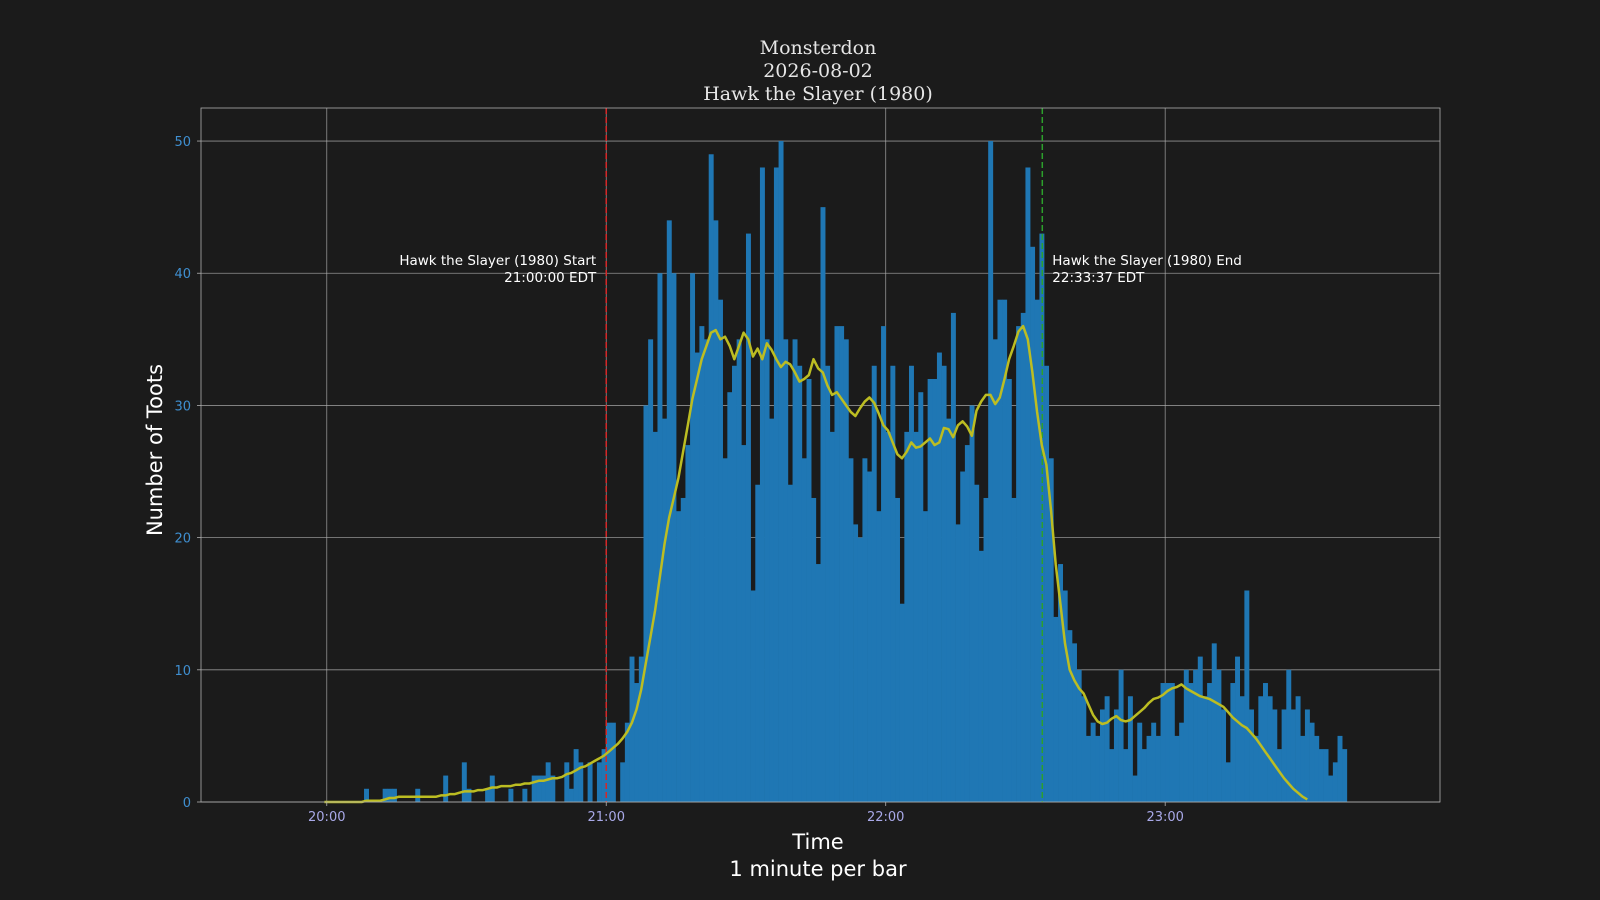 This screenshot has height=900, width=1600. What do you see at coordinates (182, 539) in the screenshot?
I see `y-tick-label: 20` at bounding box center [182, 539].